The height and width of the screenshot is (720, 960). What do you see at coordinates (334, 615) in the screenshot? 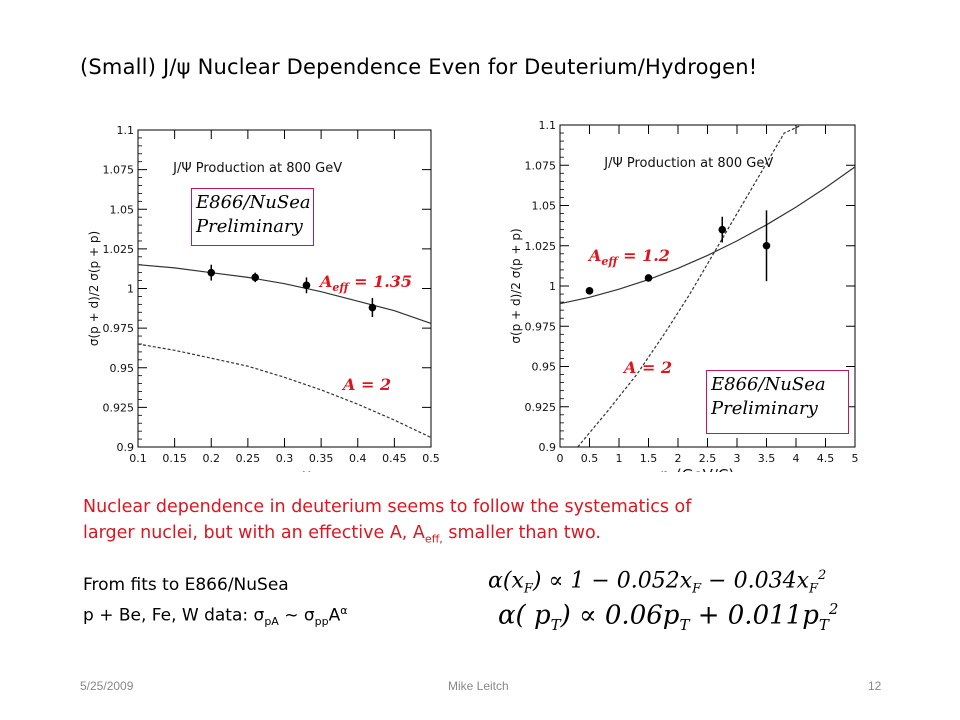
I see `fits-2c: A` at bounding box center [334, 615].